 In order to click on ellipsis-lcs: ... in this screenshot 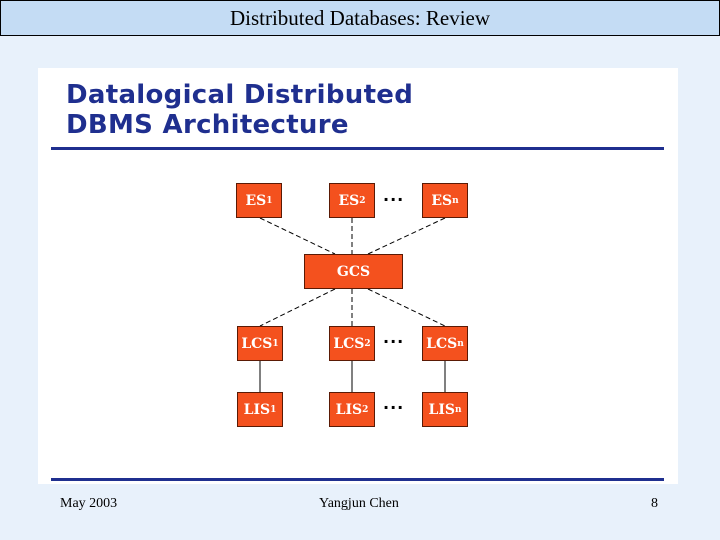, I will do `click(394, 337)`.